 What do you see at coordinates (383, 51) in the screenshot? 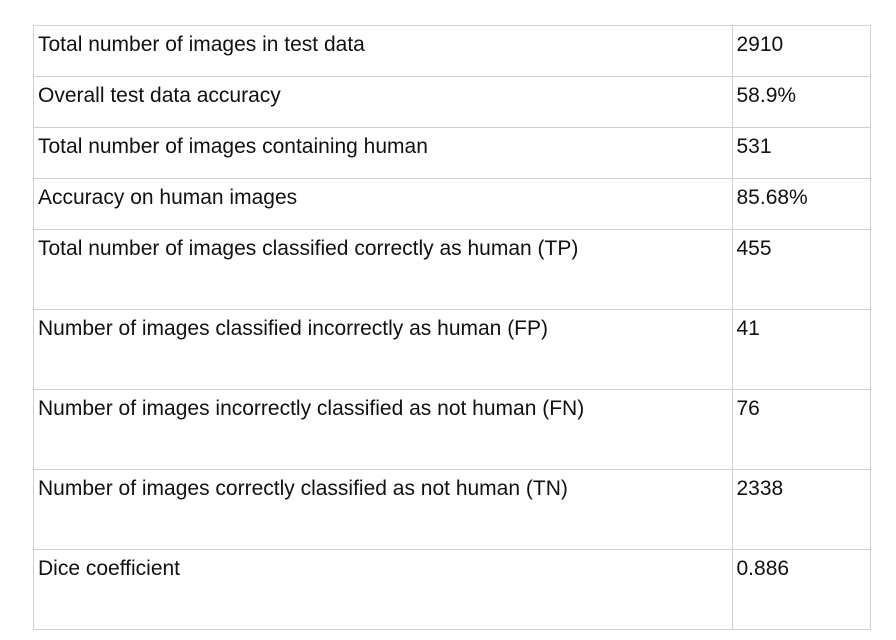
I see `metric-label: Total number of images in test data` at bounding box center [383, 51].